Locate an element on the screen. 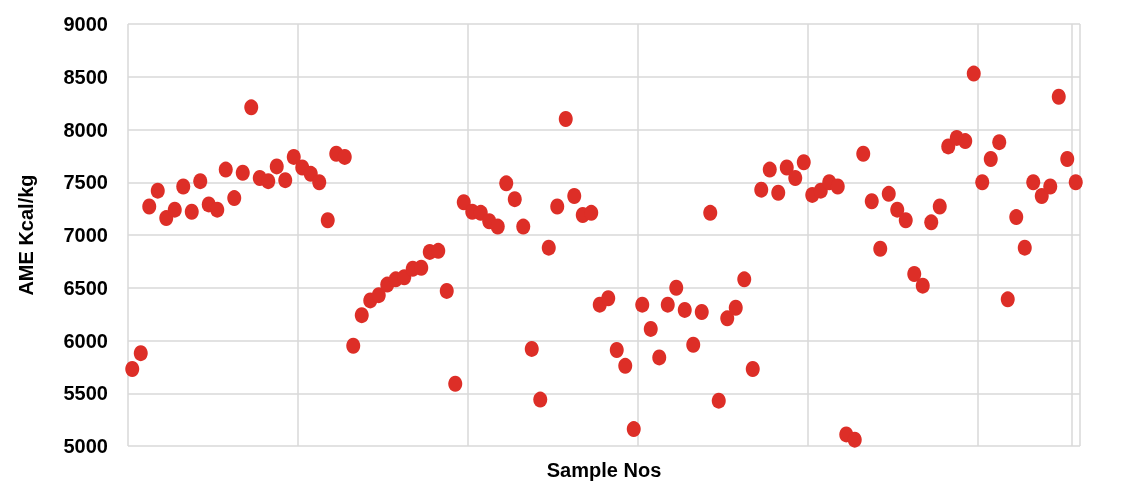 The width and height of the screenshot is (1132, 487). y-tick-label: 8500 is located at coordinates (85, 76).